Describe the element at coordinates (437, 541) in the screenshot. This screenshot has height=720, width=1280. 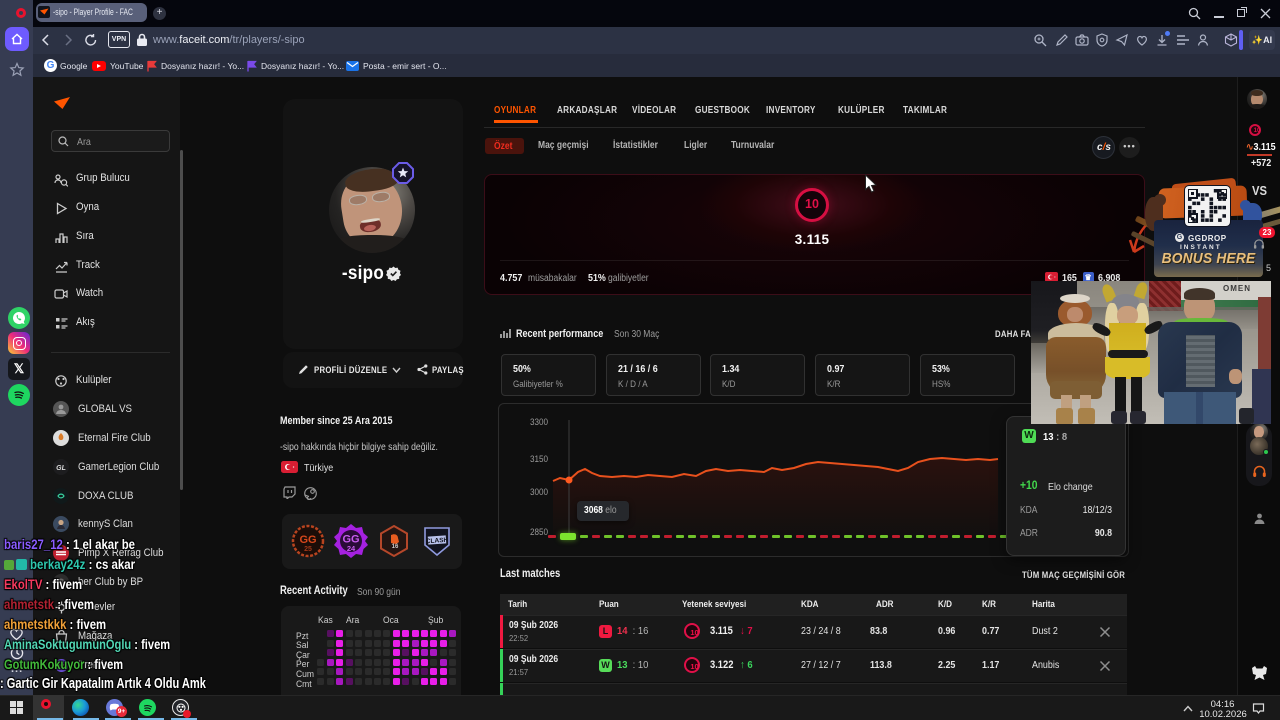
I see `svg-text: CLASH` at that location.